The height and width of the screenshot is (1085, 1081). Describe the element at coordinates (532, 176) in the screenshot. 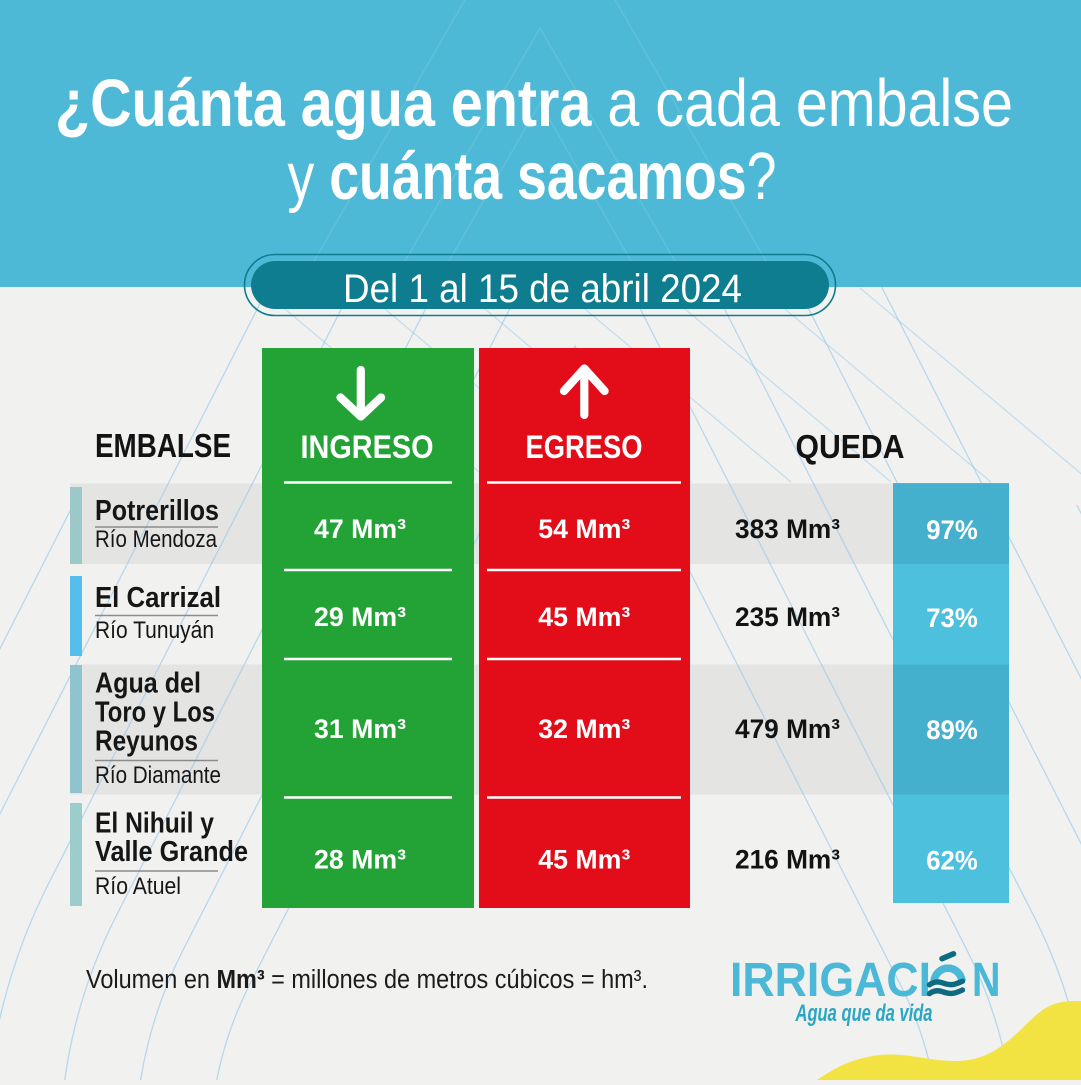

I see `svg-text: y cuánta sacamos?` at that location.